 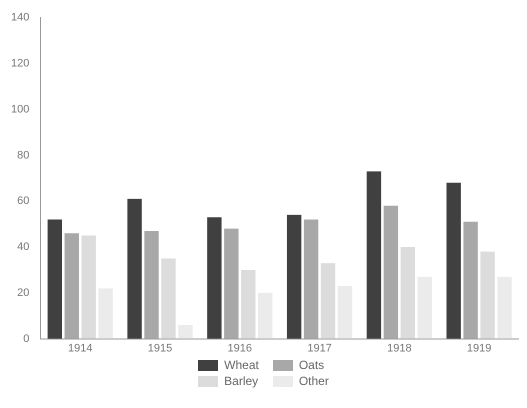 I want to click on x-tick-label: 1919, so click(x=479, y=348).